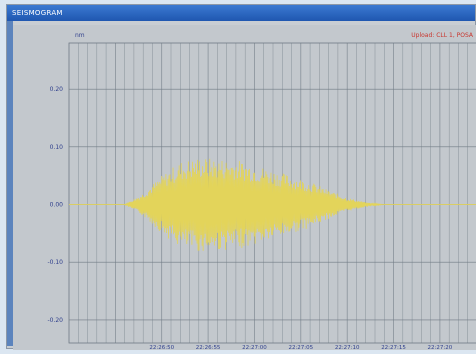  Describe the element at coordinates (57, 147) in the screenshot. I see `y-tick-label: 0.10` at that location.